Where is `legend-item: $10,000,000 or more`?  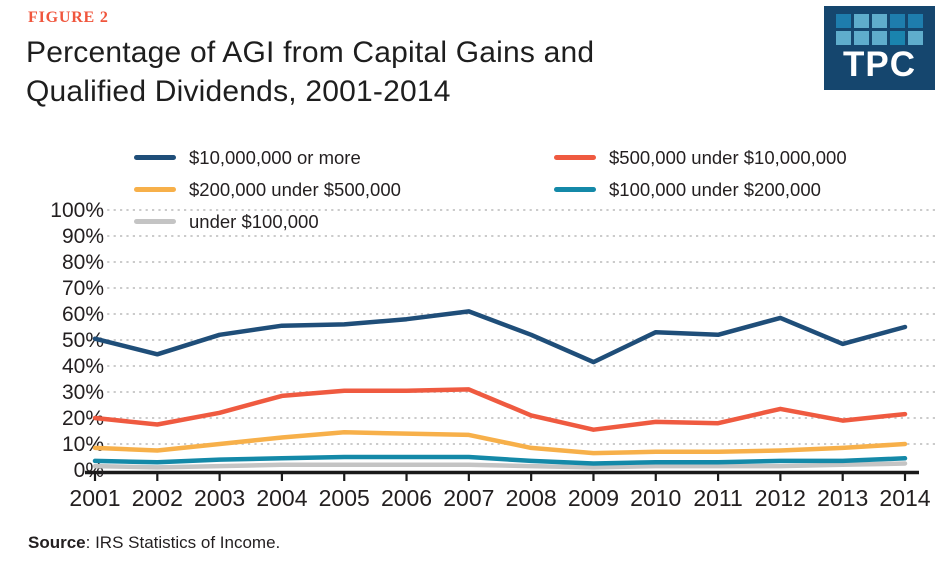
legend-item: $10,000,000 or more is located at coordinates (251, 157).